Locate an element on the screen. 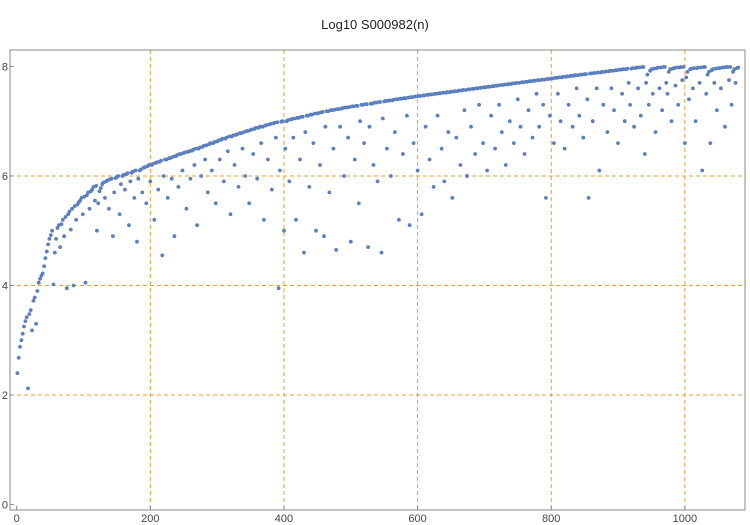 This screenshot has height=525, width=750. x-tick-label-400: 400 is located at coordinates (284, 519).